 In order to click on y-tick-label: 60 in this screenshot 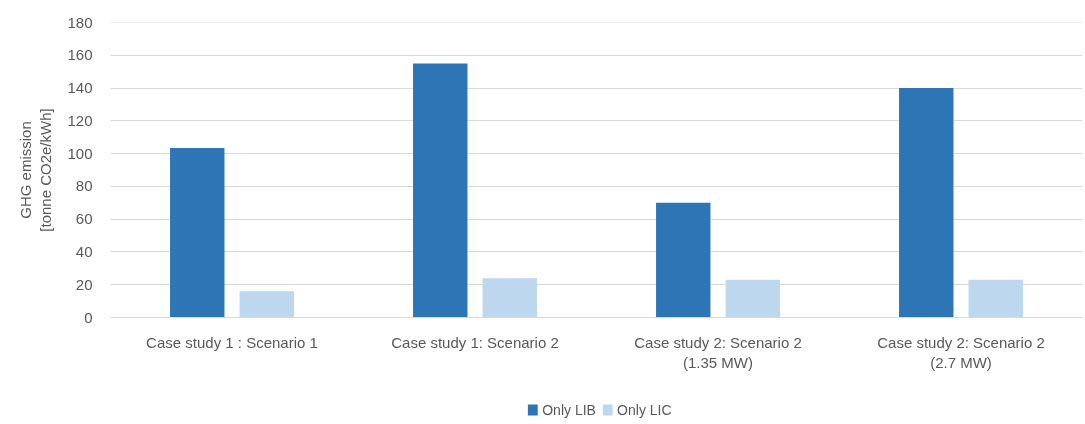, I will do `click(84, 219)`.